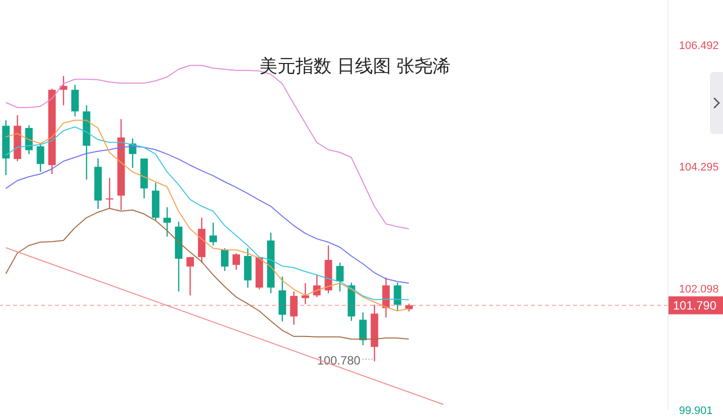 Image resolution: width=723 pixels, height=417 pixels. What do you see at coordinates (699, 289) in the screenshot?
I see `y-tick-label: 102.098` at bounding box center [699, 289].